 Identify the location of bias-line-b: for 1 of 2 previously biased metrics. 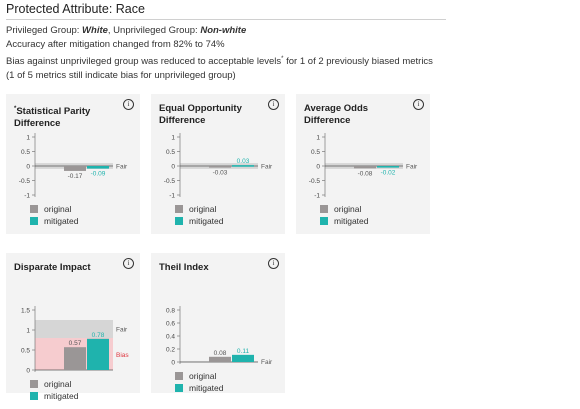
(358, 62).